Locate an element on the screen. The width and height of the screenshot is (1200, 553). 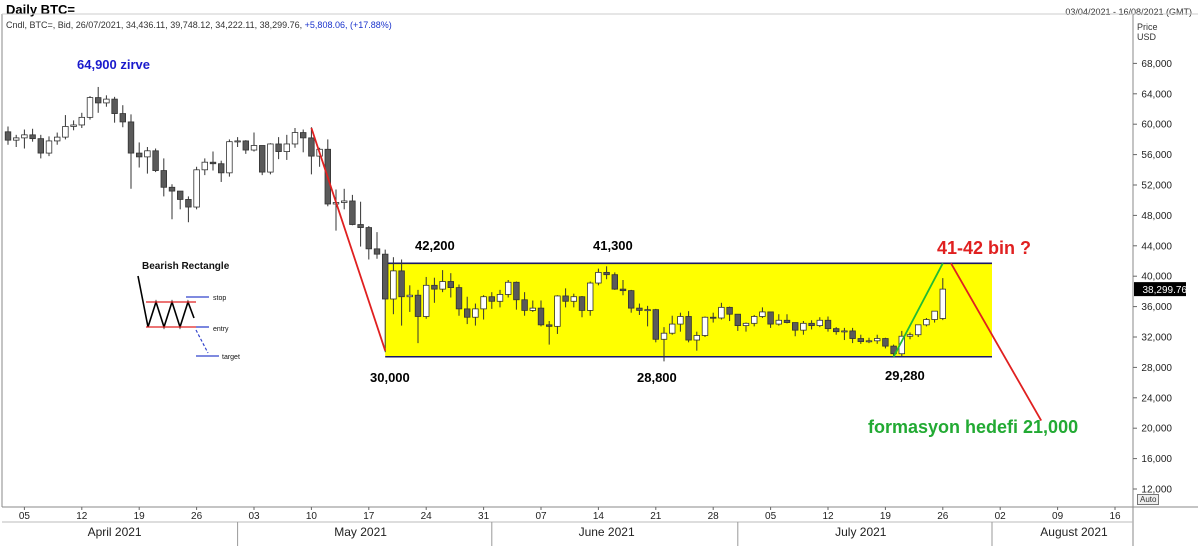
x-tick-label: 21 is located at coordinates (656, 516).